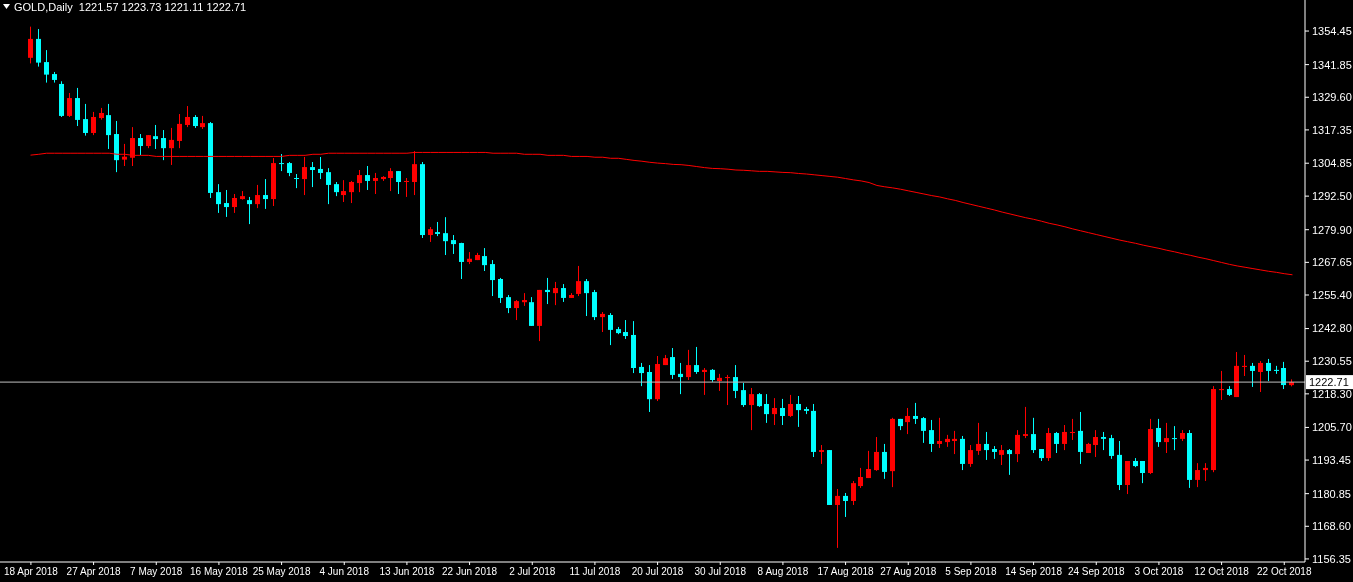 The image size is (1353, 582). Describe the element at coordinates (1332, 229) in the screenshot. I see `y-tick-label: 1279.90` at that location.